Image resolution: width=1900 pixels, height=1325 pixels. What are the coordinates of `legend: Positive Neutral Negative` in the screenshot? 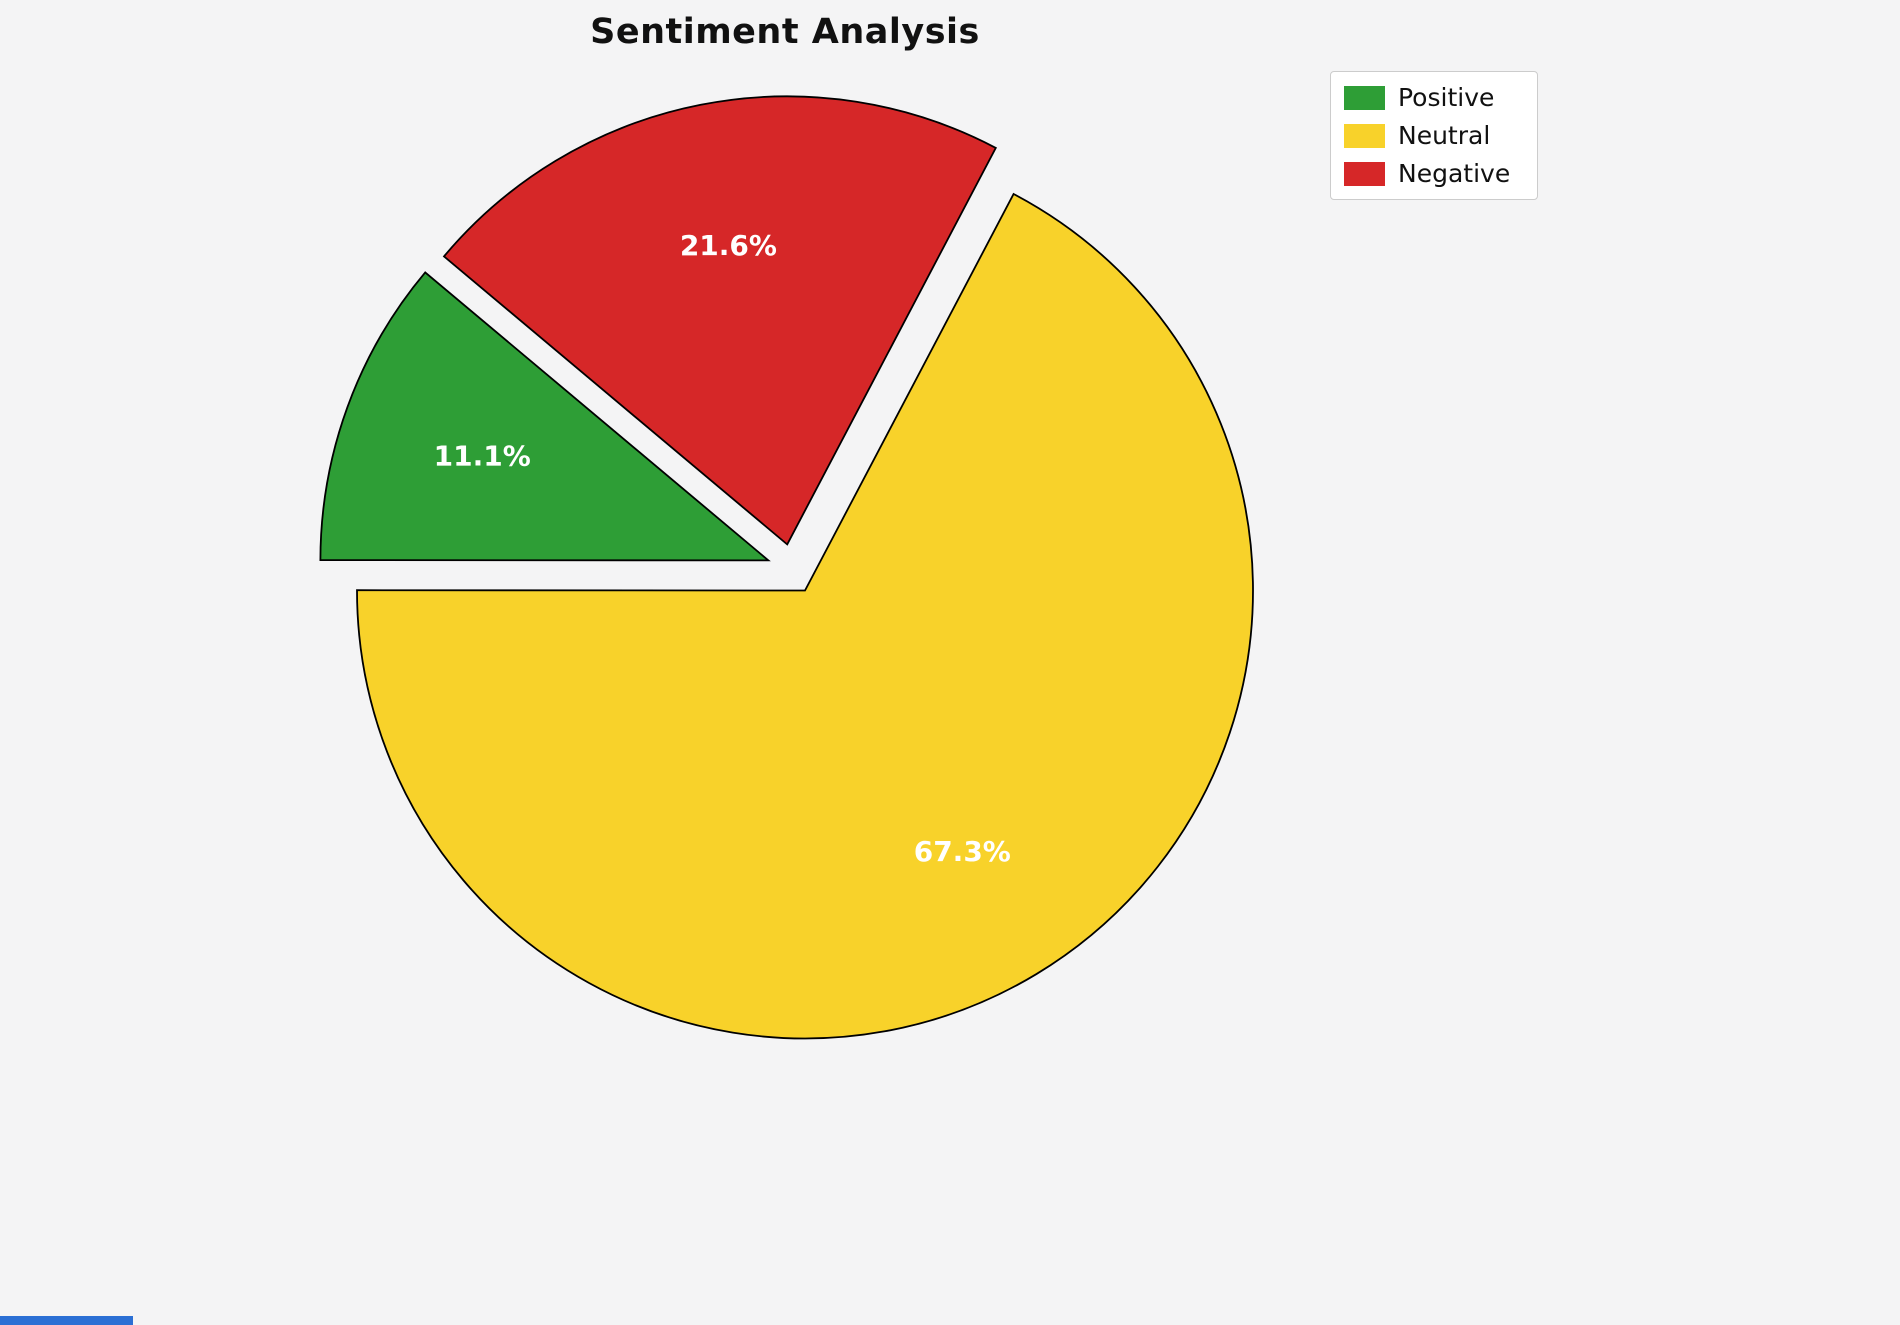 It's located at (1434, 135).